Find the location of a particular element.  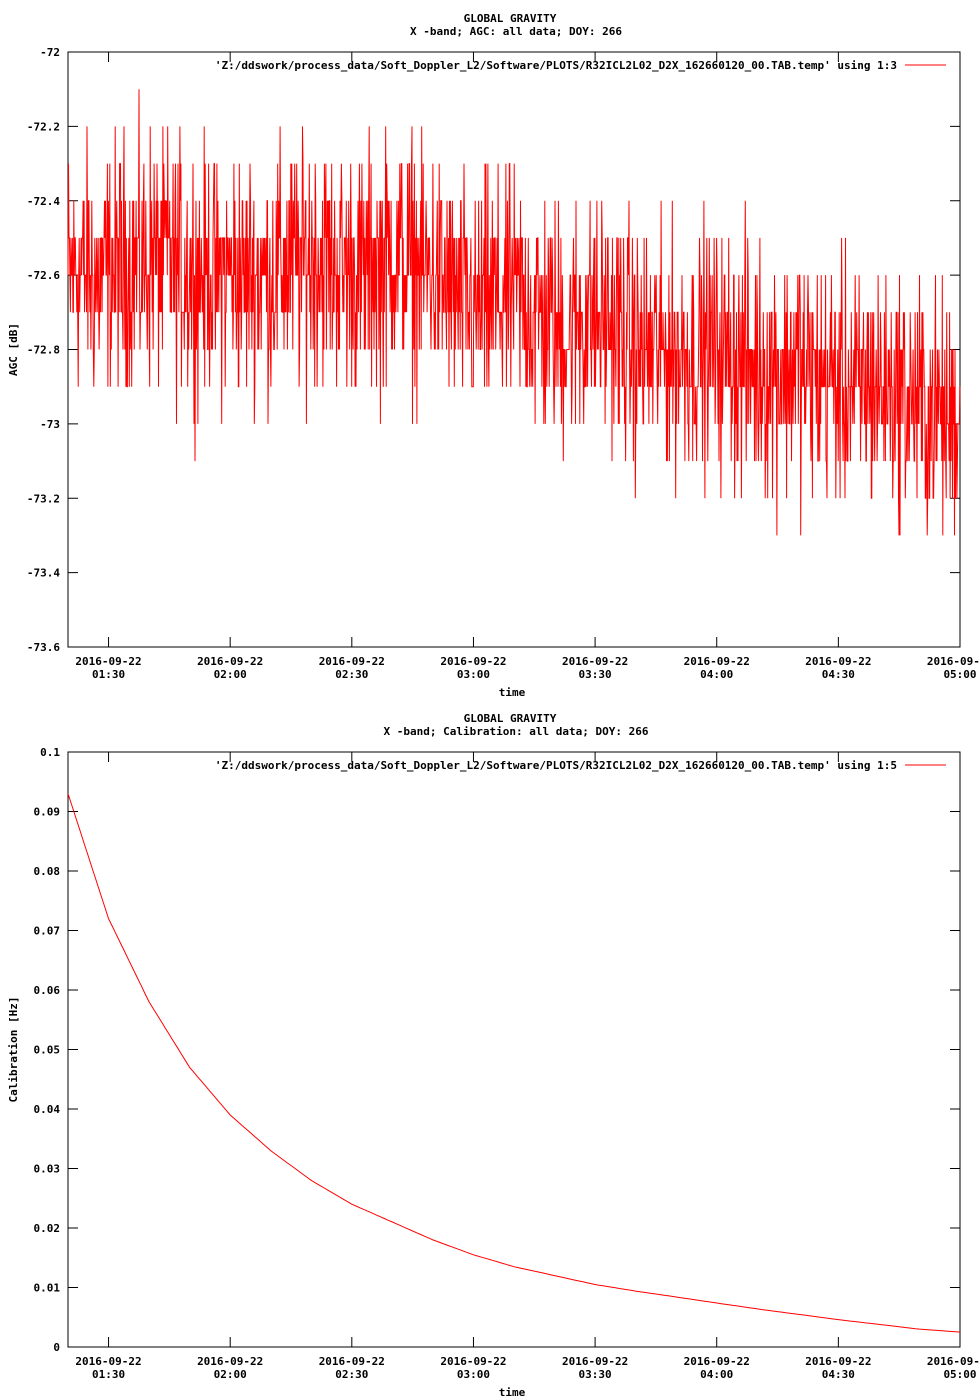

y-tick-label: -72 is located at coordinates (50, 52).